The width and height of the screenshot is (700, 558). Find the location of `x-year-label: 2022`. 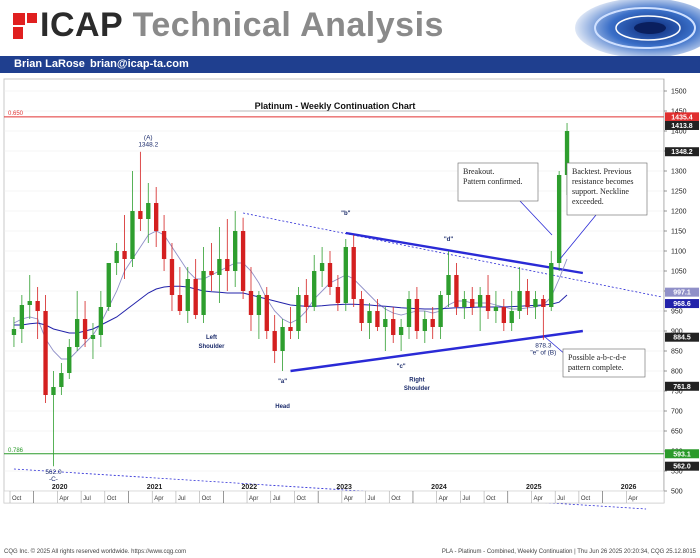

x-year-label: 2022 is located at coordinates (250, 487).